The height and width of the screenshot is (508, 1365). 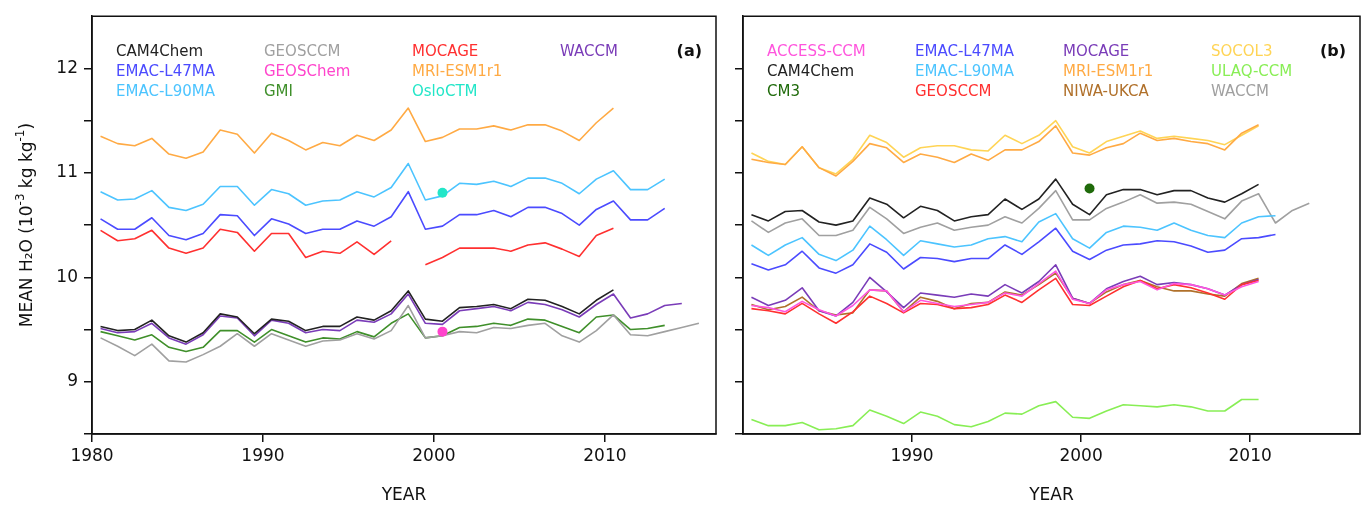 What do you see at coordinates (67, 171) in the screenshot?
I see `y-tick-label: 11` at bounding box center [67, 171].